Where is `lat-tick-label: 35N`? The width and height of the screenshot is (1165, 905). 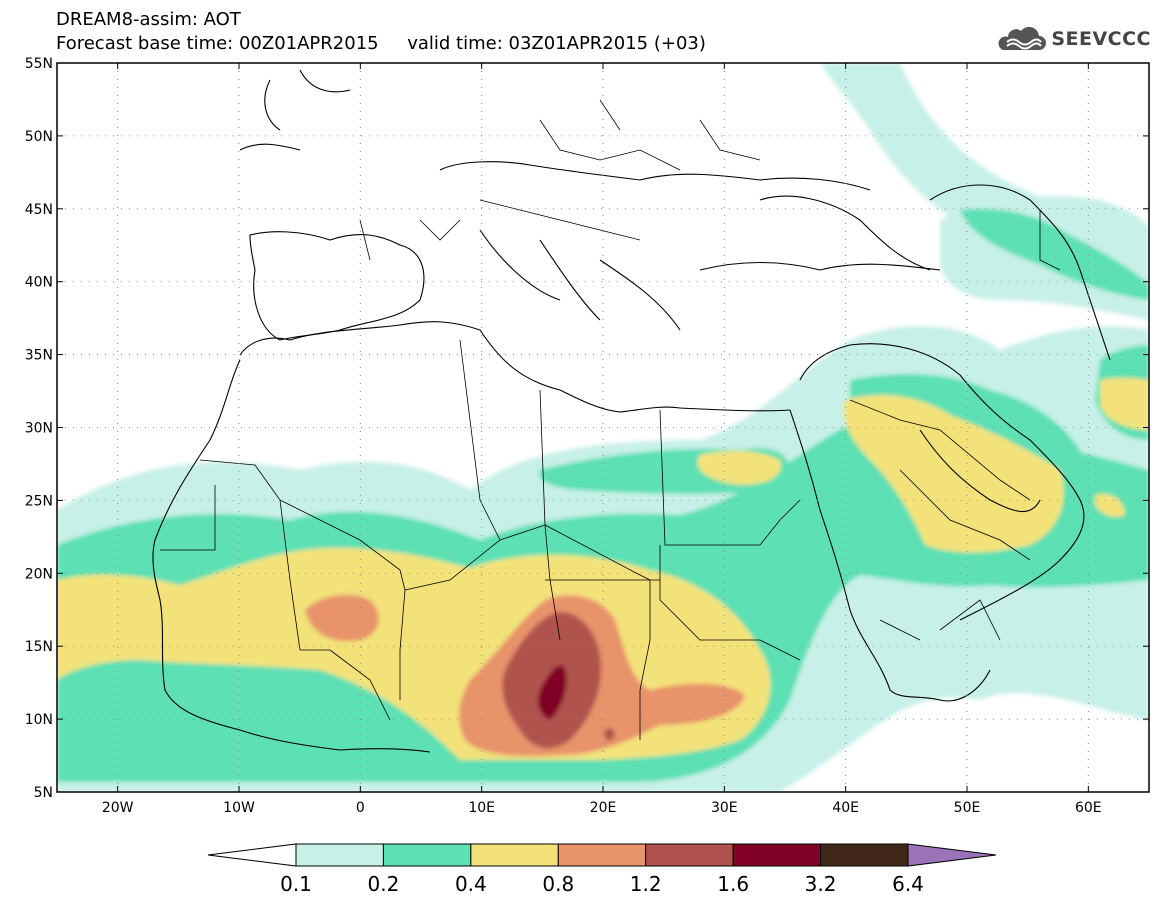
lat-tick-label: 35N is located at coordinates (39, 356).